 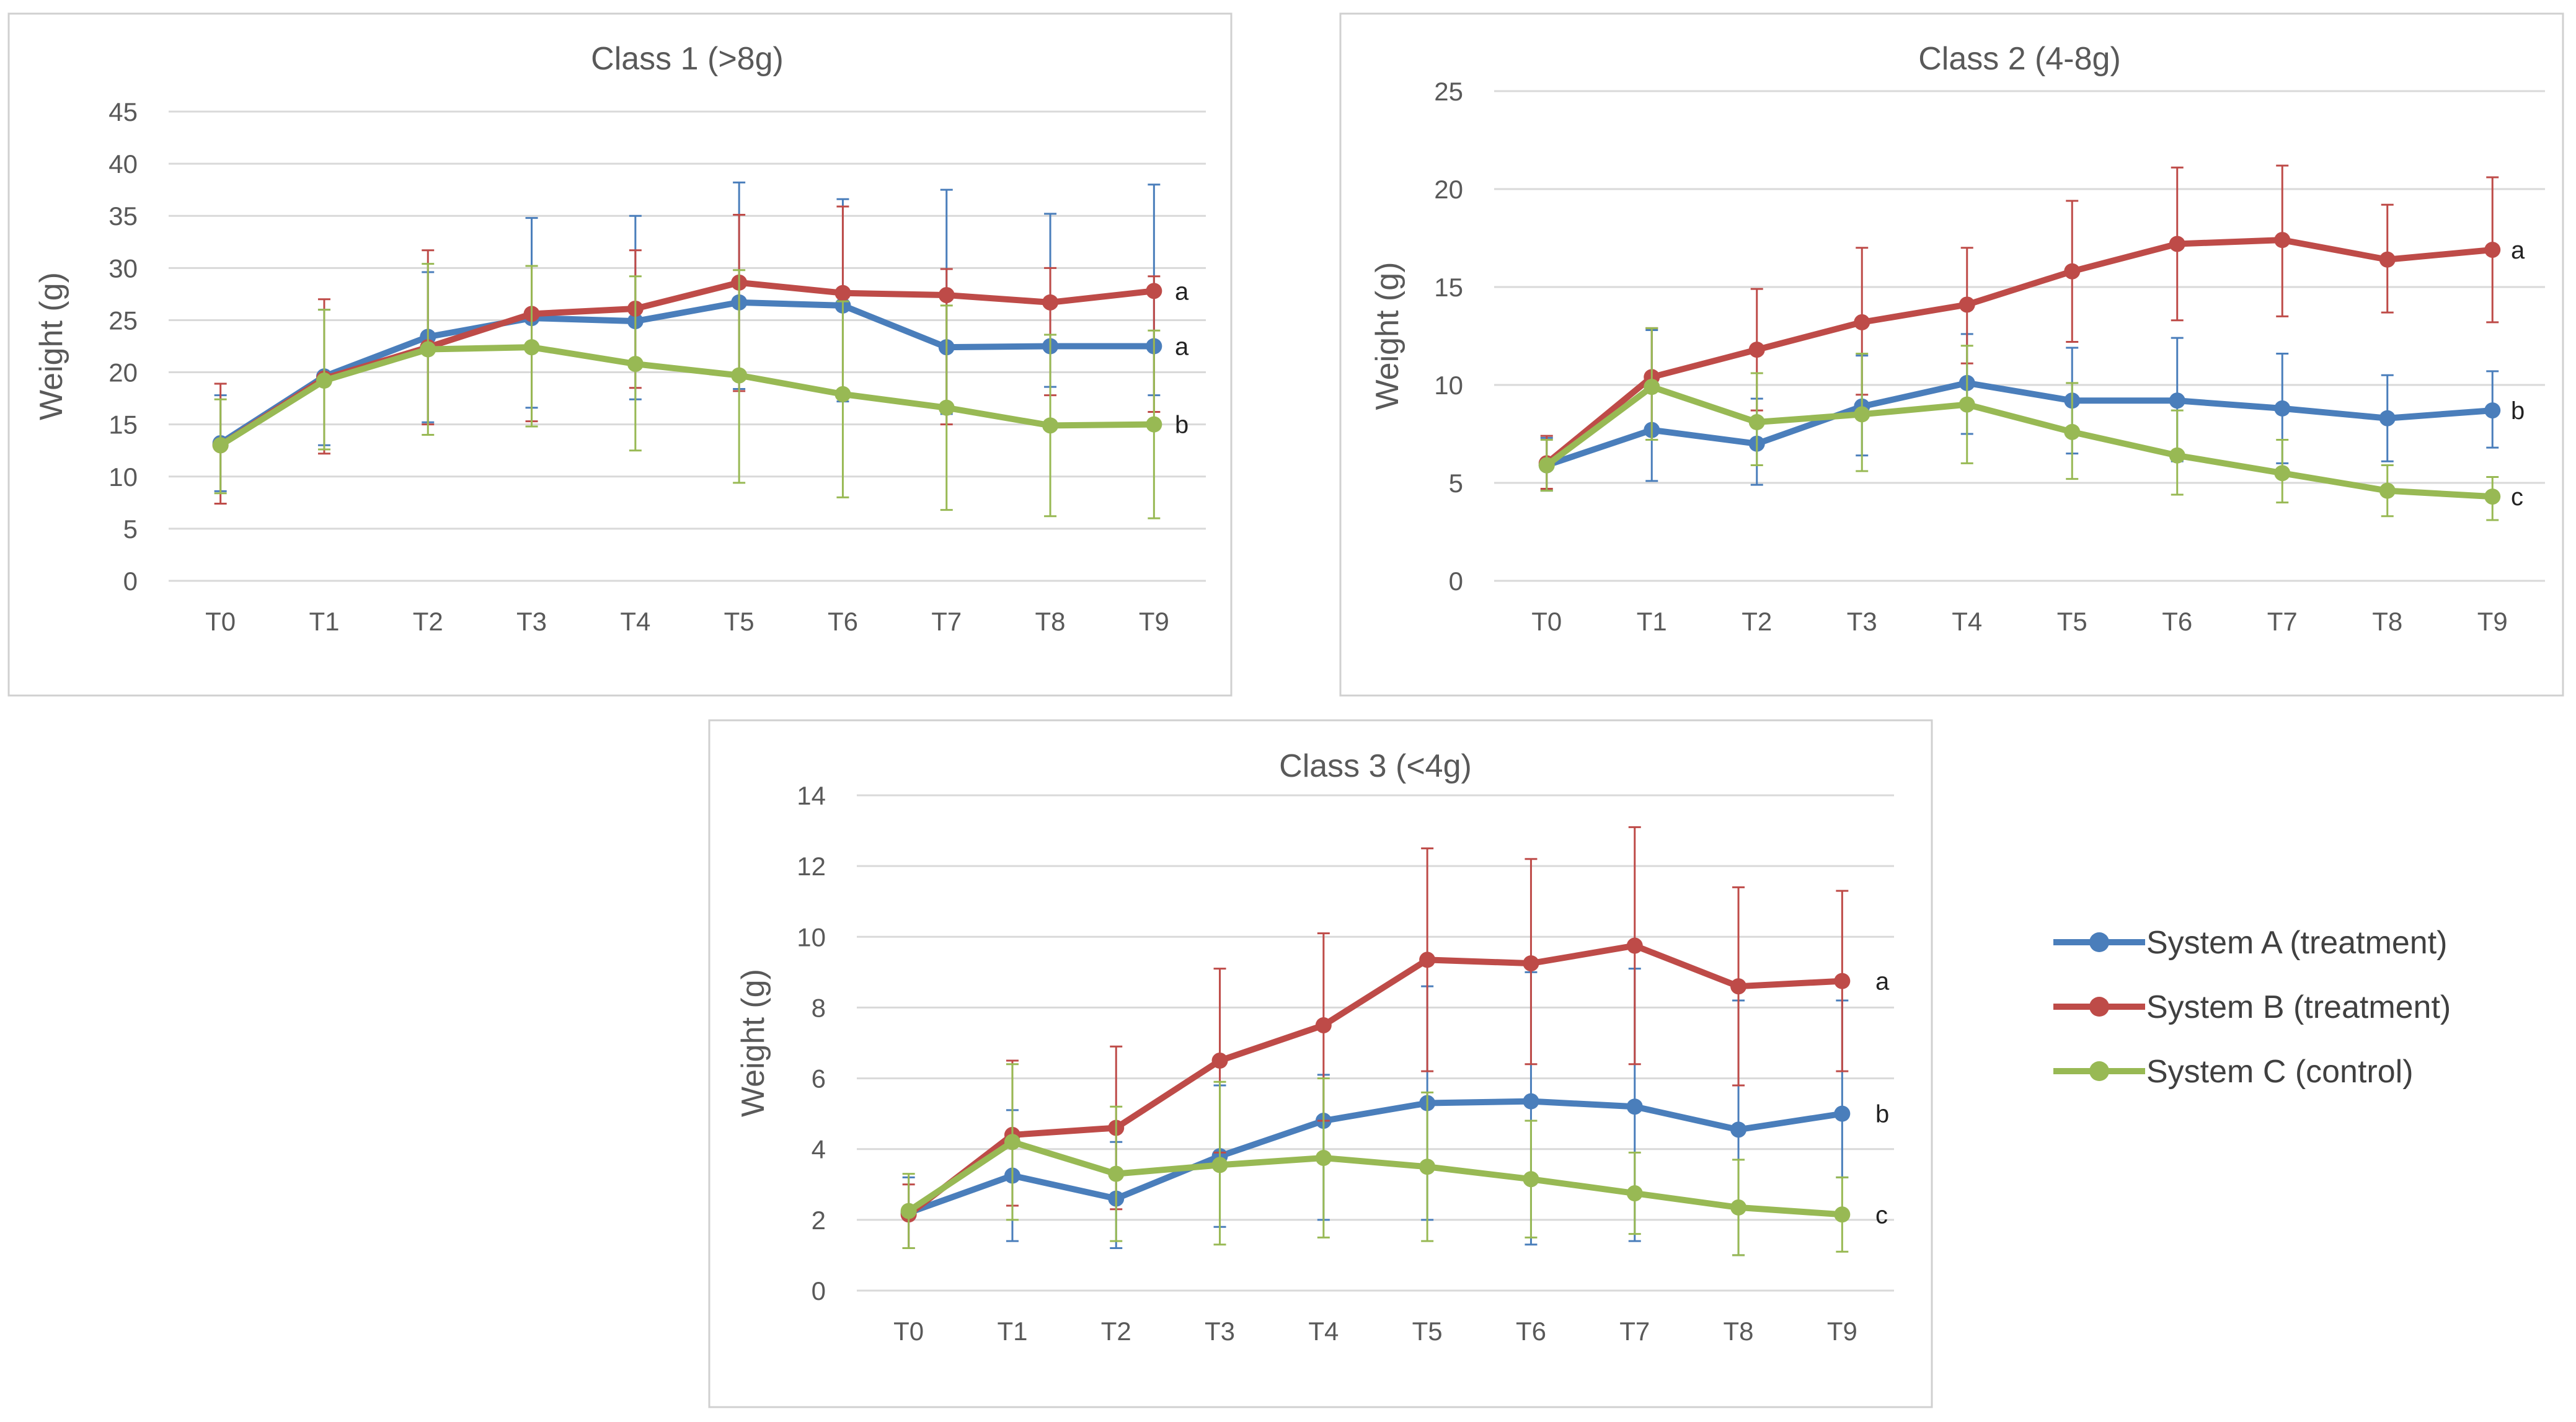 I want to click on series-c: b, so click(x=700, y=391).